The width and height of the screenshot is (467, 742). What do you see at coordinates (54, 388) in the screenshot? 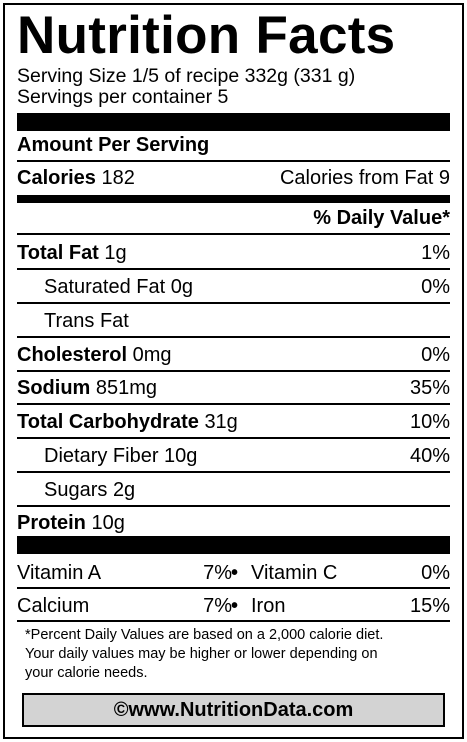
I see `nutrient-label: Sodium` at bounding box center [54, 388].